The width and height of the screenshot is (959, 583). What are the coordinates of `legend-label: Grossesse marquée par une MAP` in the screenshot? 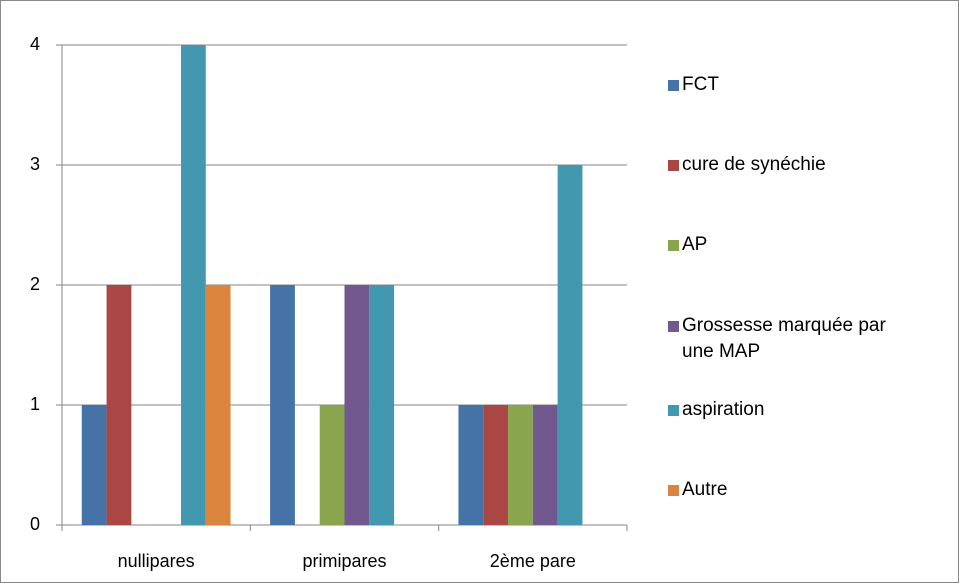 It's located at (784, 338).